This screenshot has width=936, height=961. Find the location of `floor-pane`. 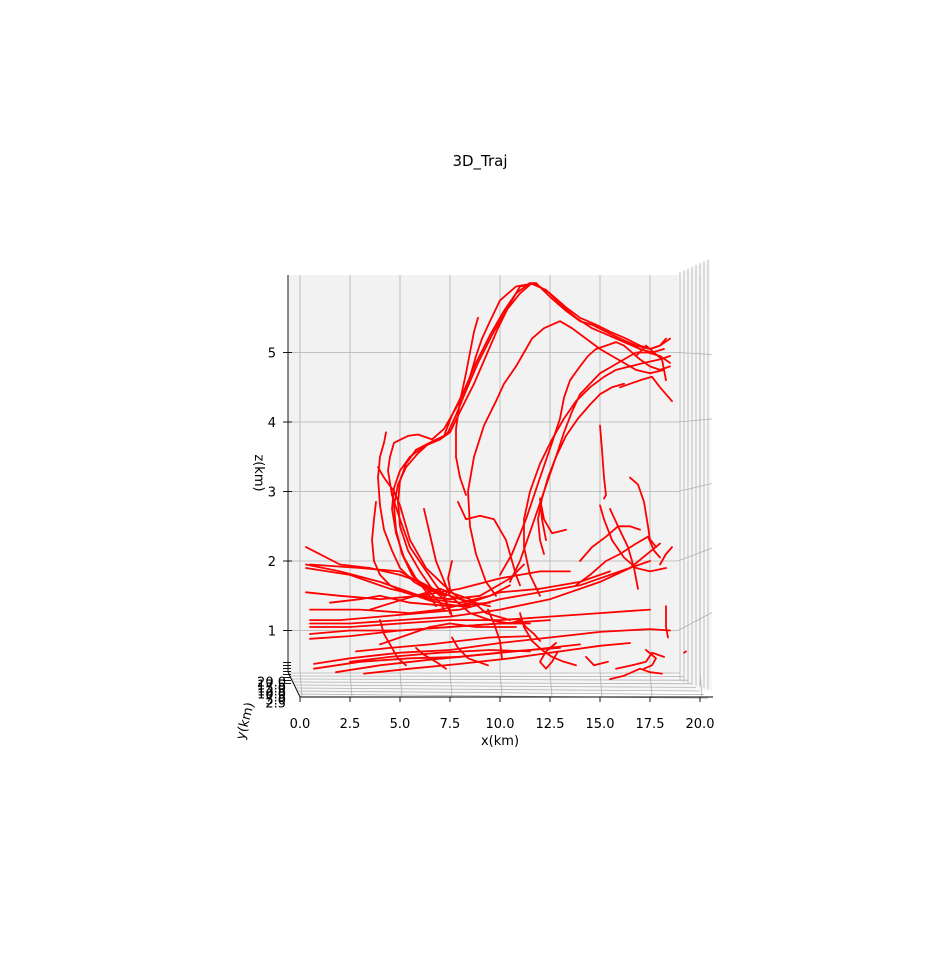

floor-pane is located at coordinates (500, 684).